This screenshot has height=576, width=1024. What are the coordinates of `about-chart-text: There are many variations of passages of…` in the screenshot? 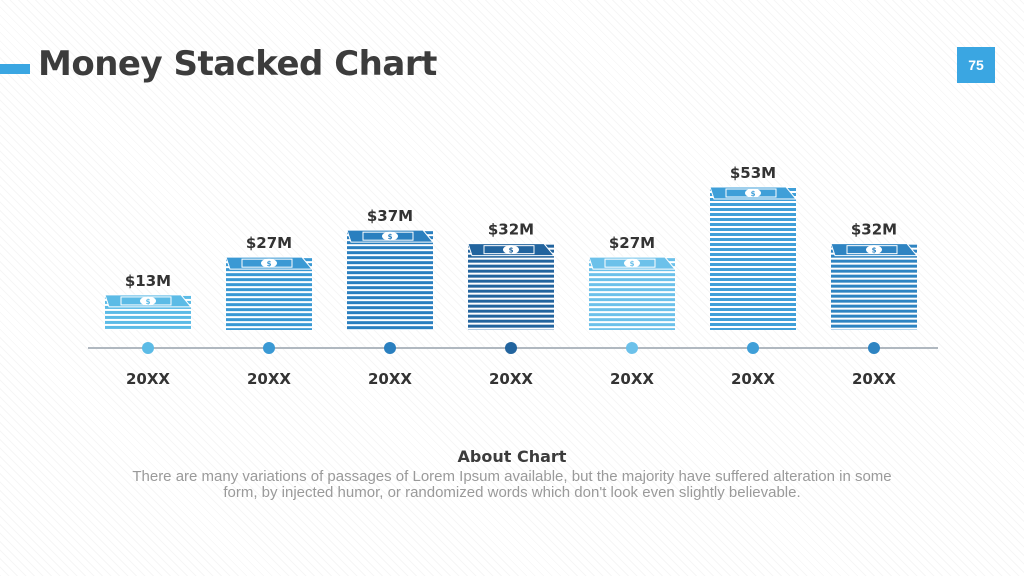 It's located at (512, 484).